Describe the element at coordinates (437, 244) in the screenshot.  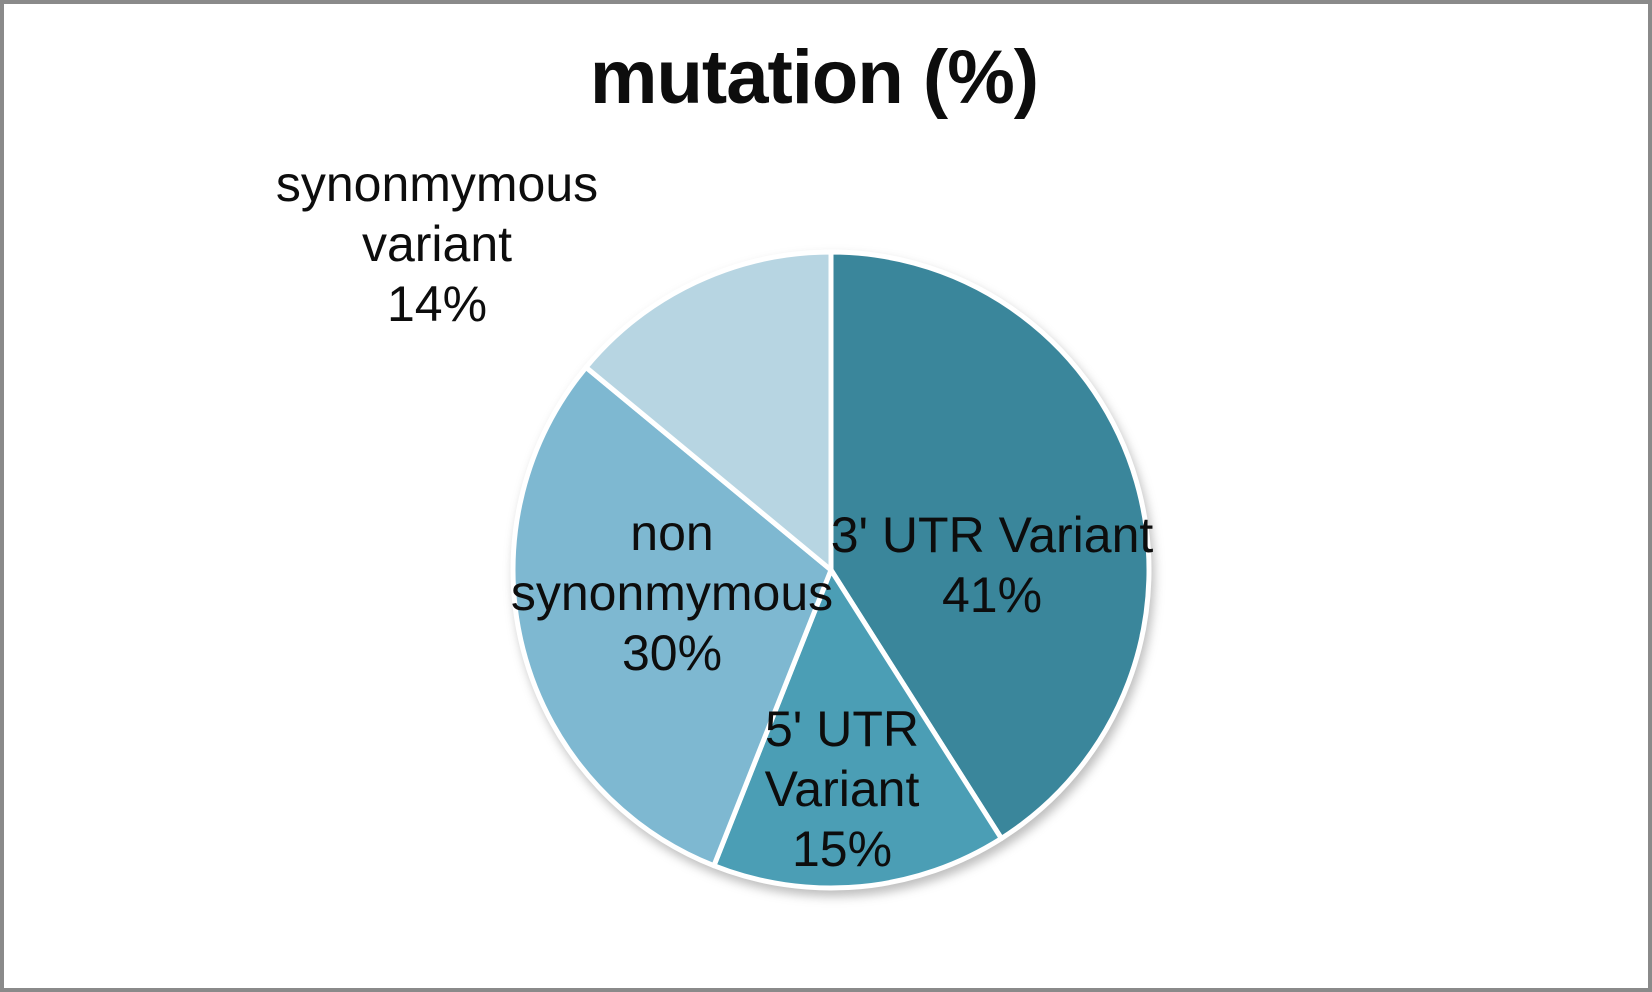
I see `slice-label-4: synonmymous variant 14%` at that location.